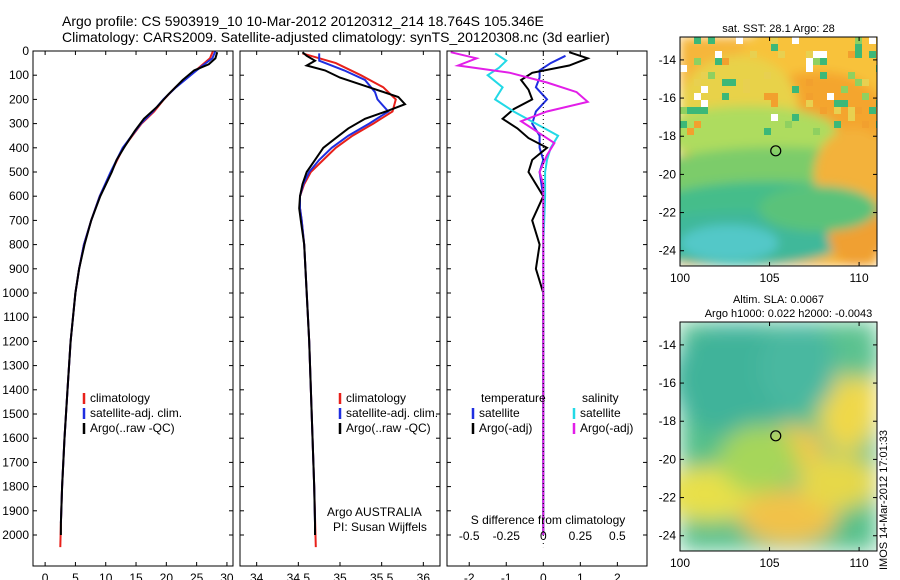  What do you see at coordinates (138, 286) in the screenshot?
I see `series-line-satellite-adj-clim-` at bounding box center [138, 286].